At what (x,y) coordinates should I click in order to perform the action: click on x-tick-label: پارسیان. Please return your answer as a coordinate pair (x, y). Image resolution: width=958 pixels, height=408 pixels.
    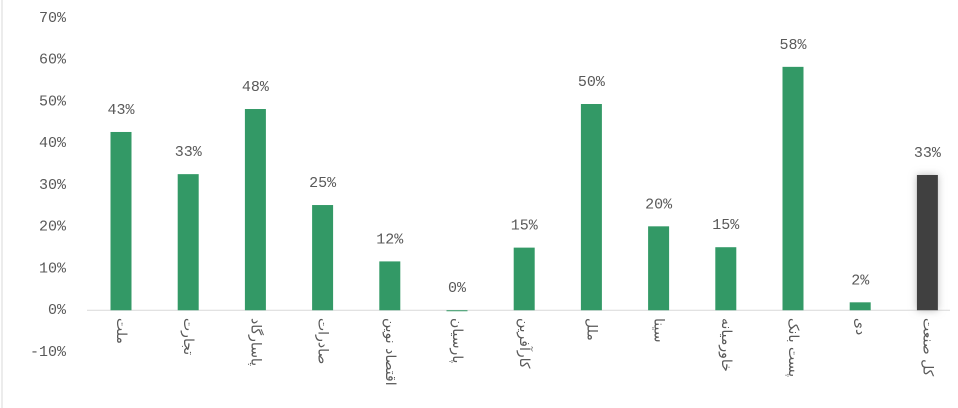
    Looking at the image, I should click on (457, 341).